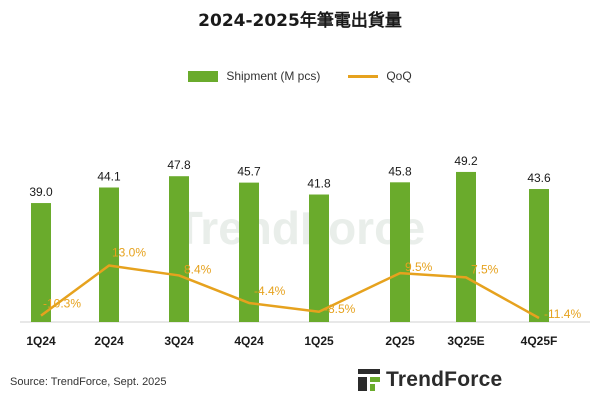  Describe the element at coordinates (179, 165) in the screenshot. I see `bar-value-label: 47.8` at that location.